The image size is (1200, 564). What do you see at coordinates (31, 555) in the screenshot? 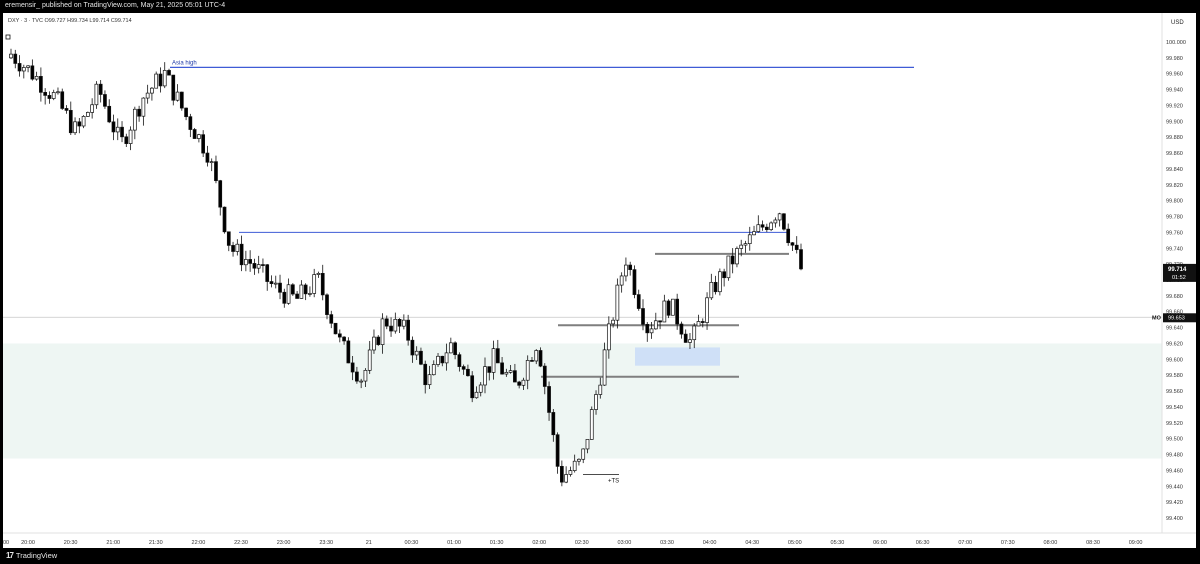
I see `tradingview-brand: 17 TradingView` at bounding box center [31, 555].